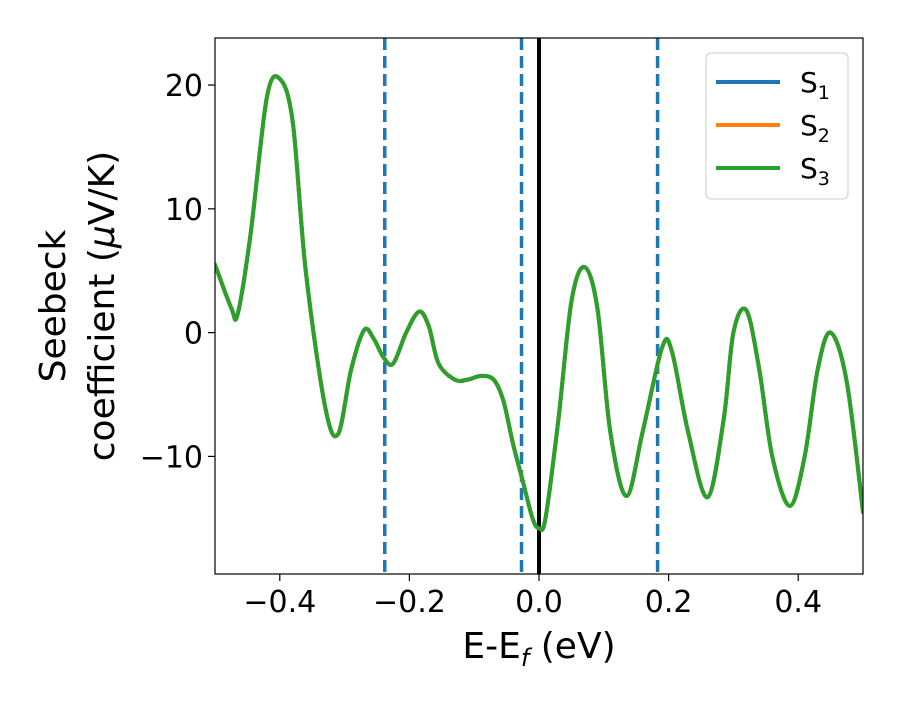 The width and height of the screenshot is (900, 705). I want to click on y-tick-label: −10, so click(171, 457).